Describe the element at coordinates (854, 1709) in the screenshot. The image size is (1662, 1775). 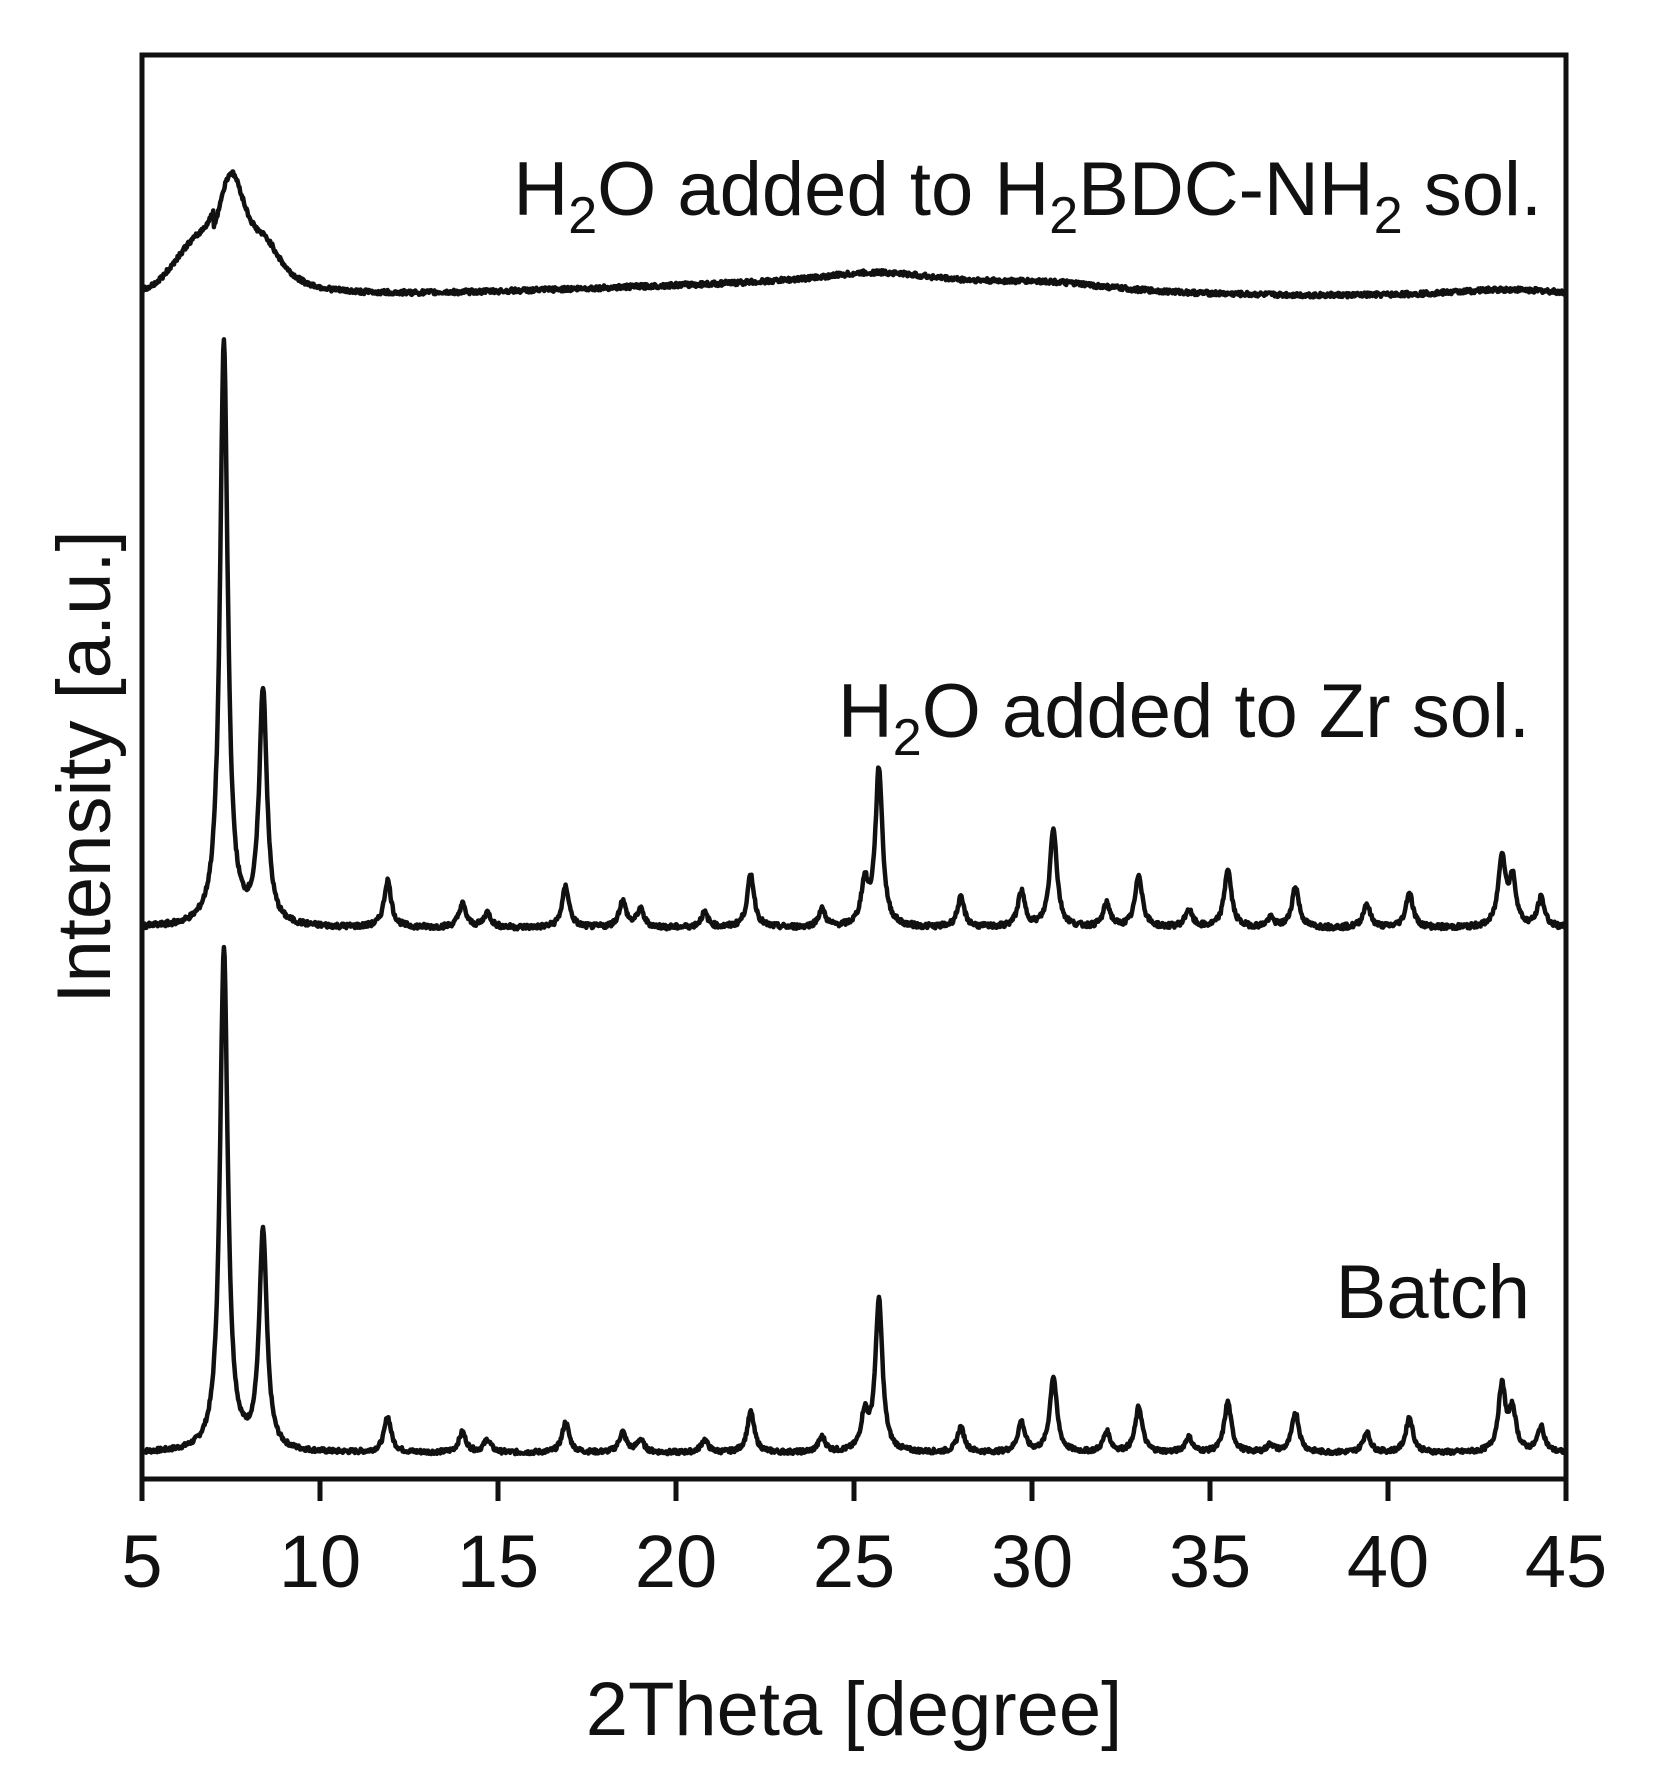
I see `x-axis-title: 2Theta [degree]` at that location.